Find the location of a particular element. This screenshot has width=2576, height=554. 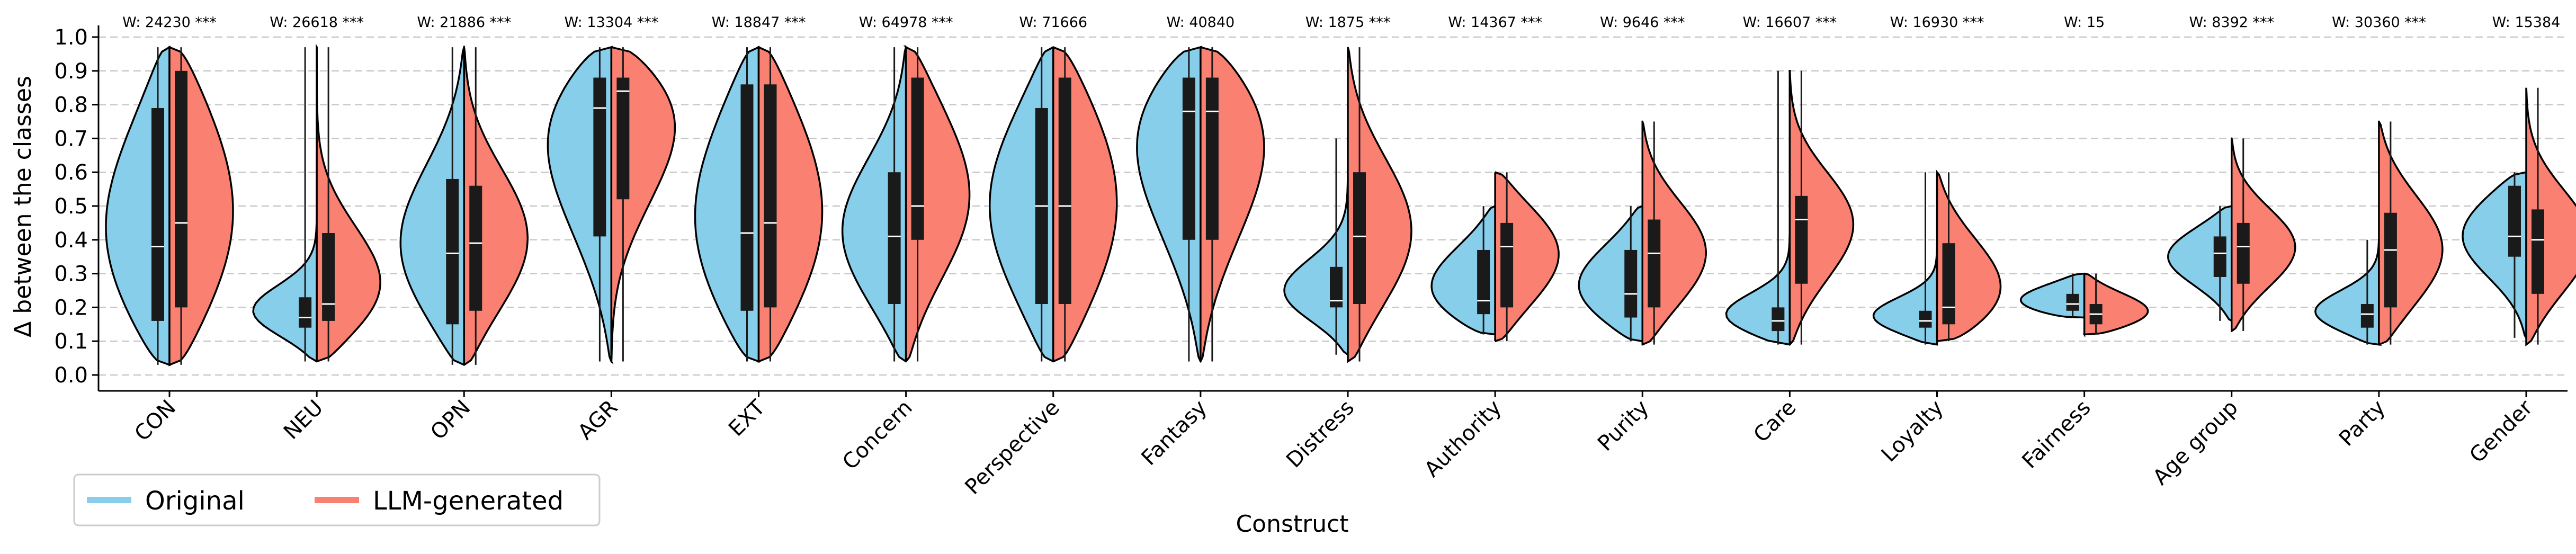

x-tick-label: EXT is located at coordinates (747, 418).